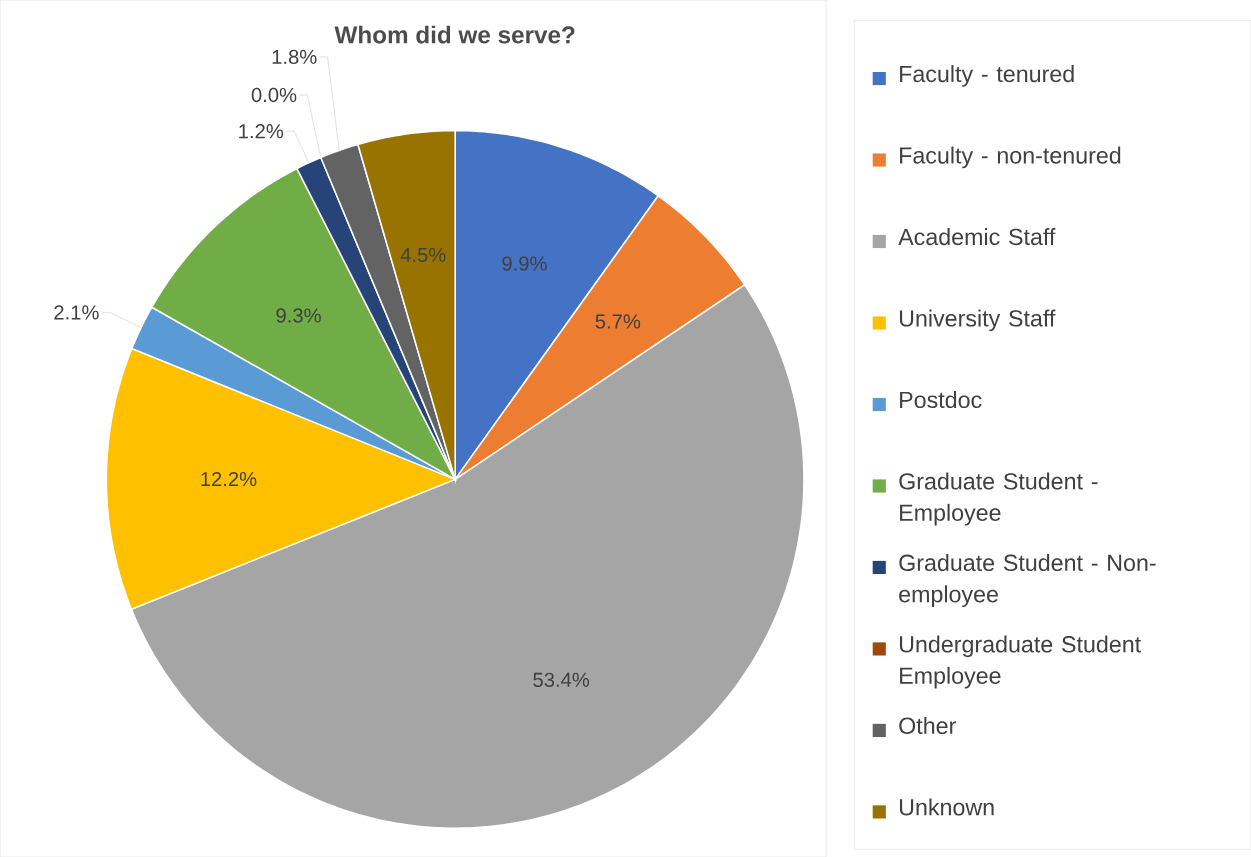 This screenshot has height=857, width=1251. What do you see at coordinates (294, 56) in the screenshot?
I see `data-label: 1.8%` at bounding box center [294, 56].